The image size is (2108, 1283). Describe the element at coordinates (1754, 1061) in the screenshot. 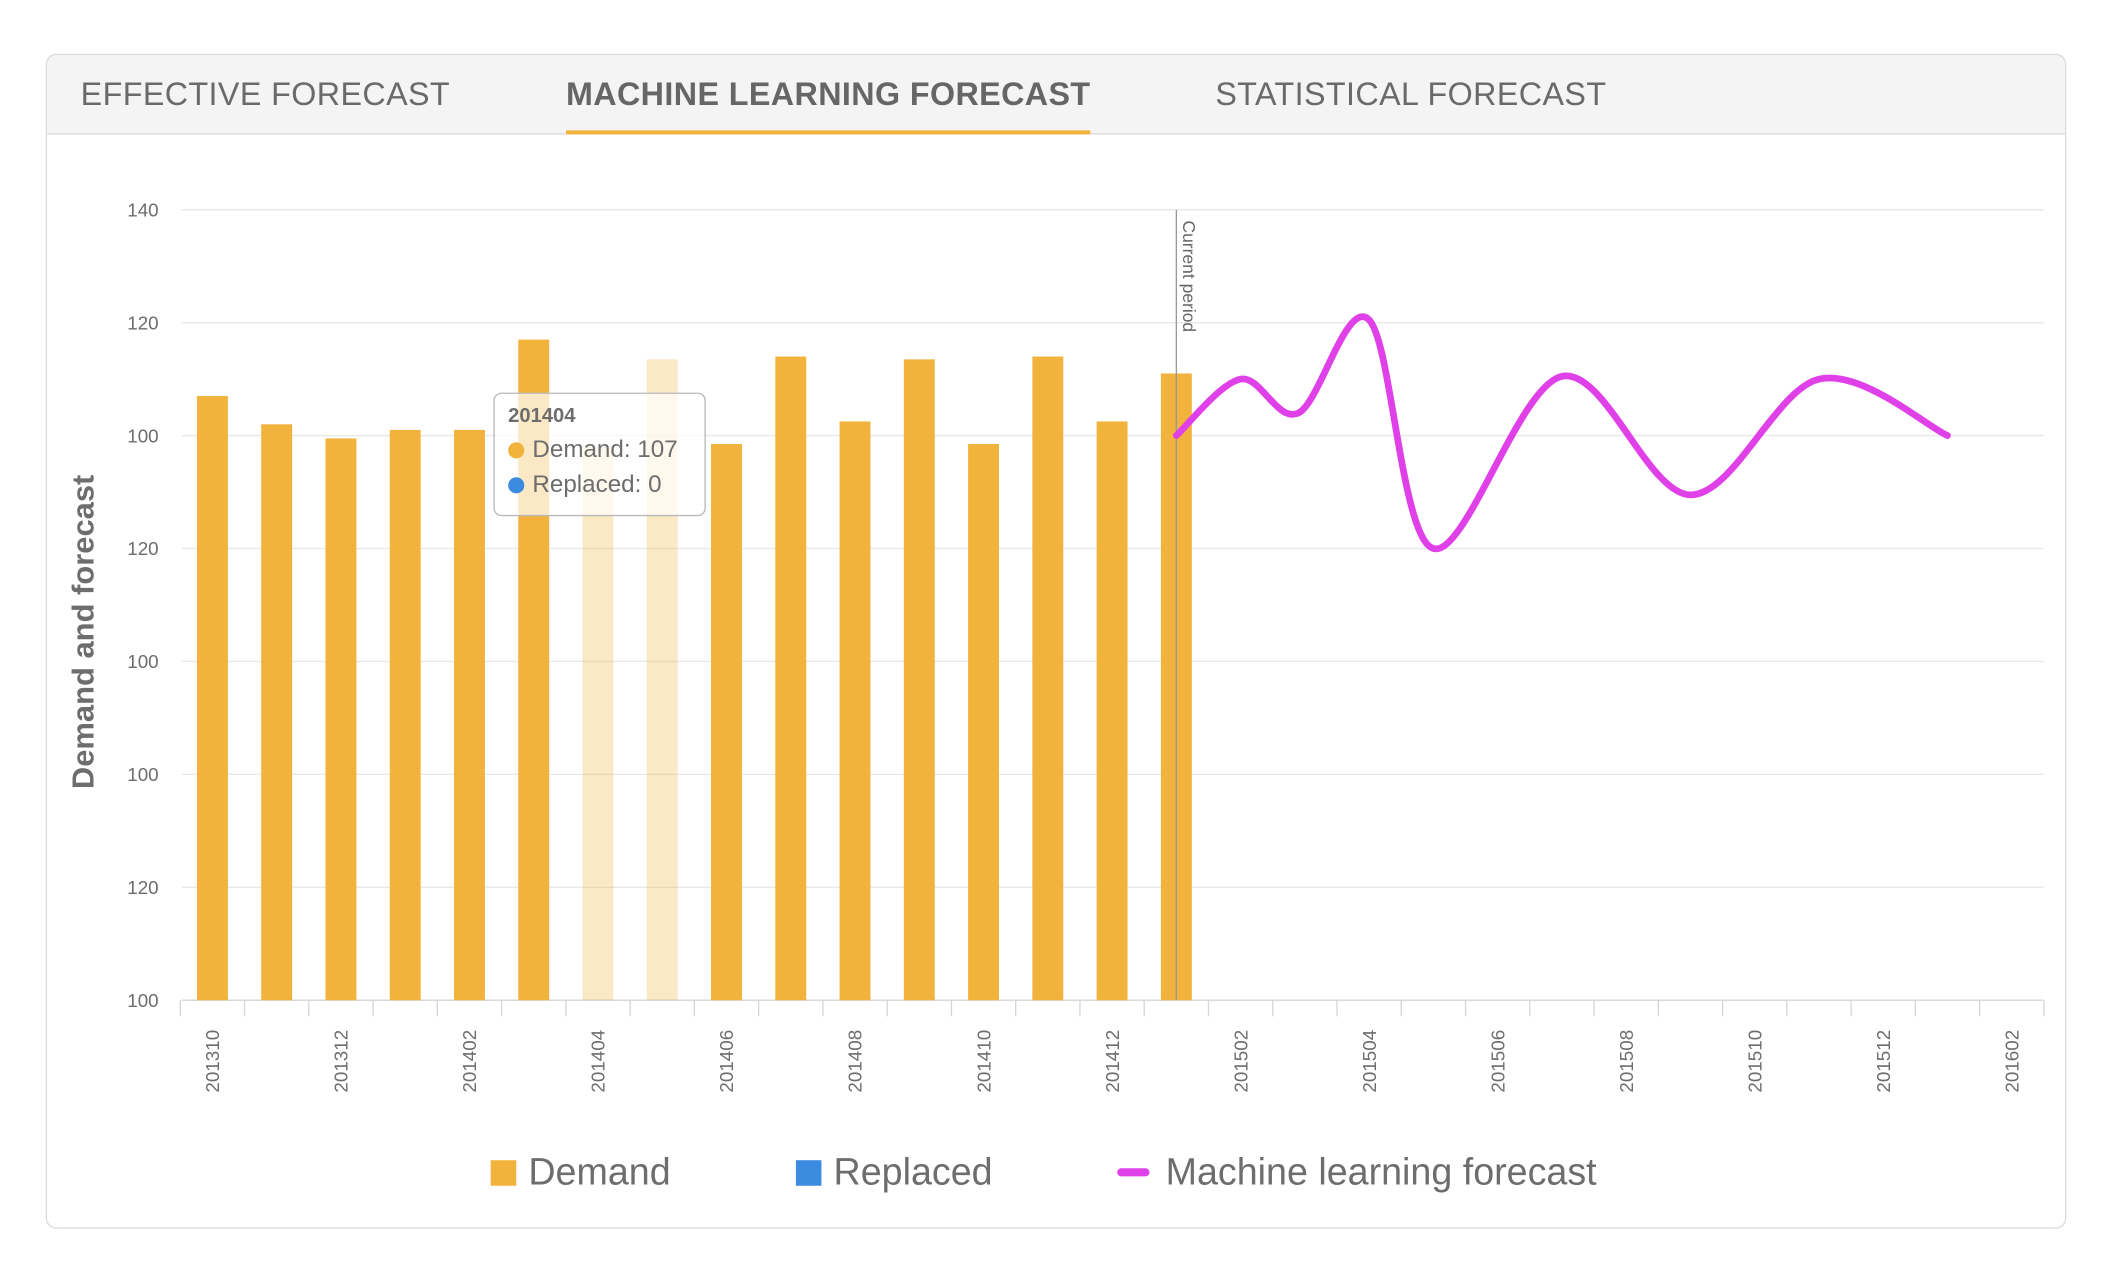

I see `x-tick-label: 201510` at that location.